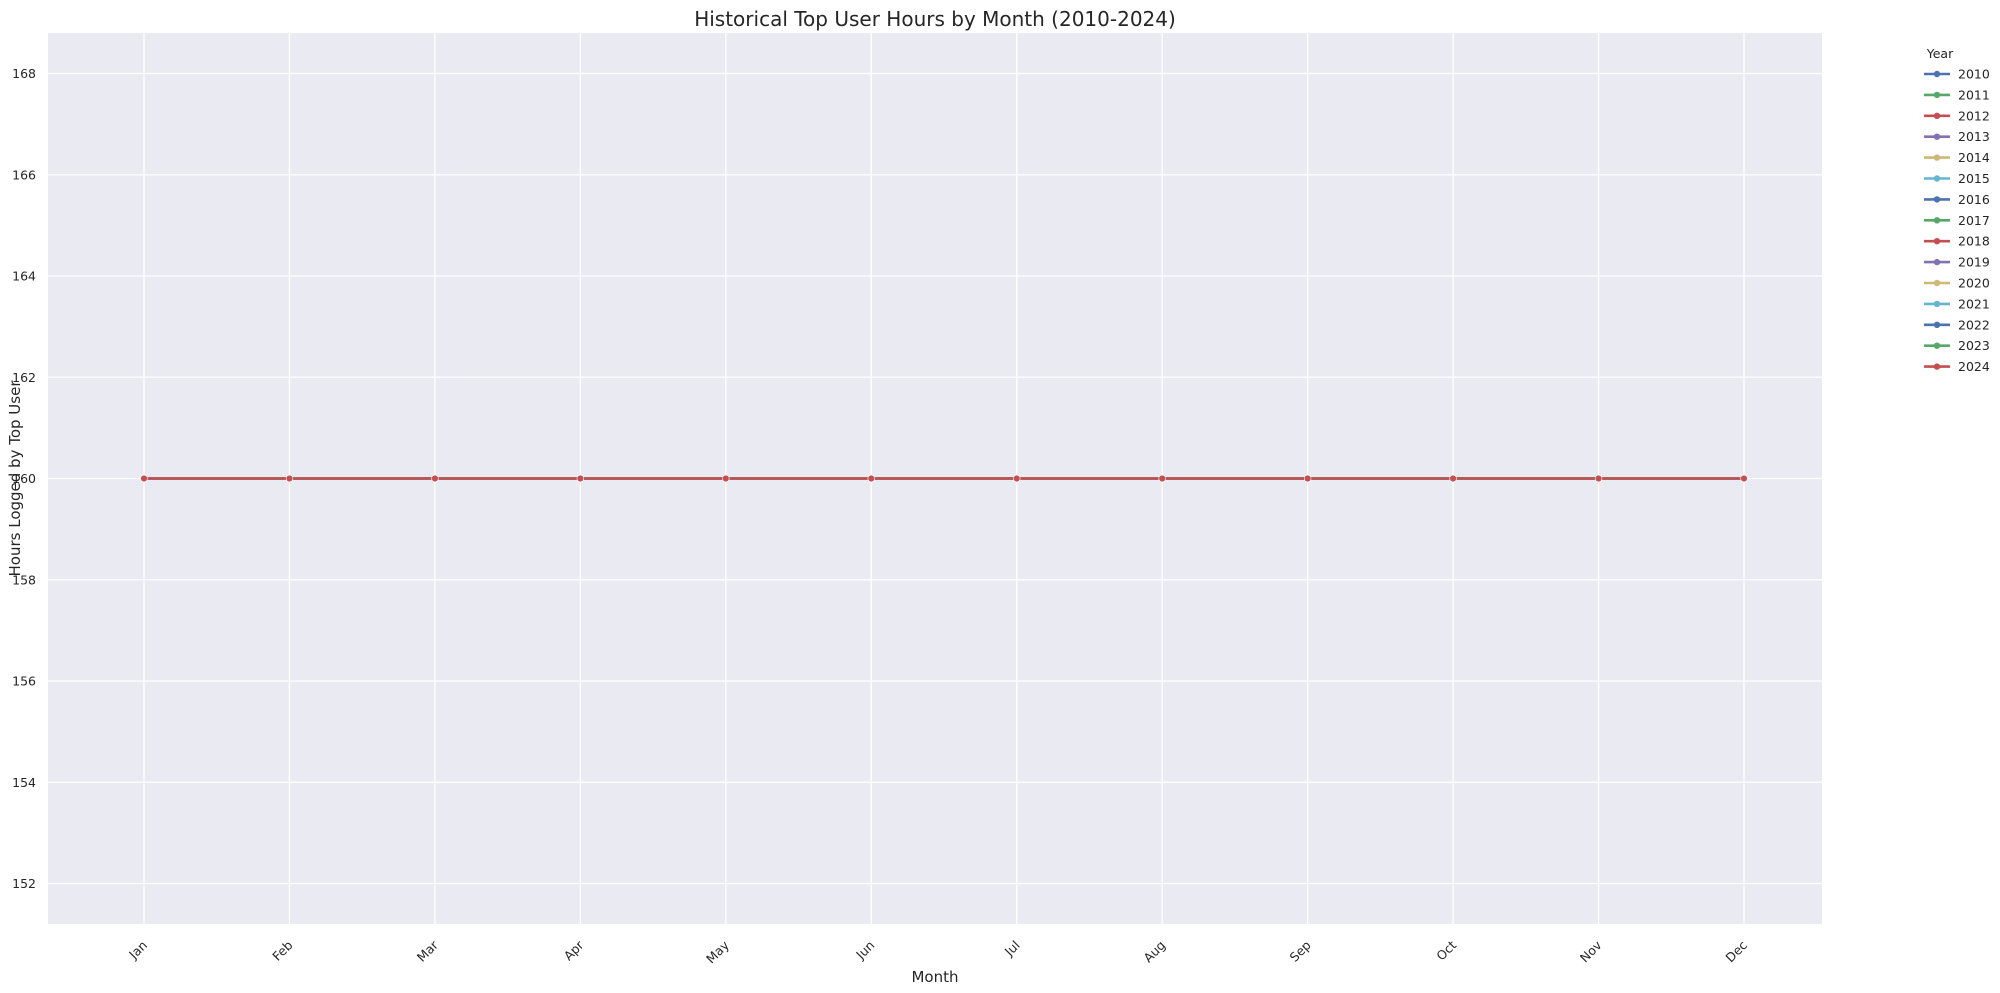 This screenshot has height=993, width=2000. Describe the element at coordinates (864, 950) in the screenshot. I see `x-tick-label: Jun` at that location.